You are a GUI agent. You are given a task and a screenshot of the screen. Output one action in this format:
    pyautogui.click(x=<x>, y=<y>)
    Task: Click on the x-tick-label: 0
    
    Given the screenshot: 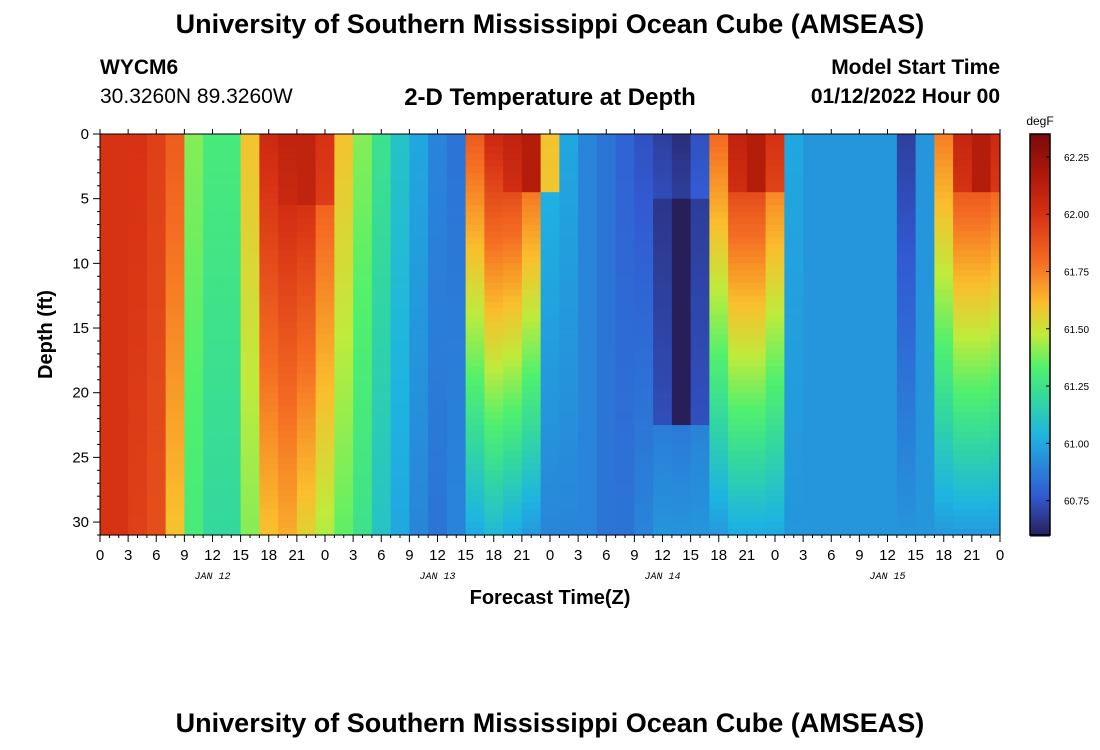 What is the action you would take?
    pyautogui.click(x=775, y=555)
    